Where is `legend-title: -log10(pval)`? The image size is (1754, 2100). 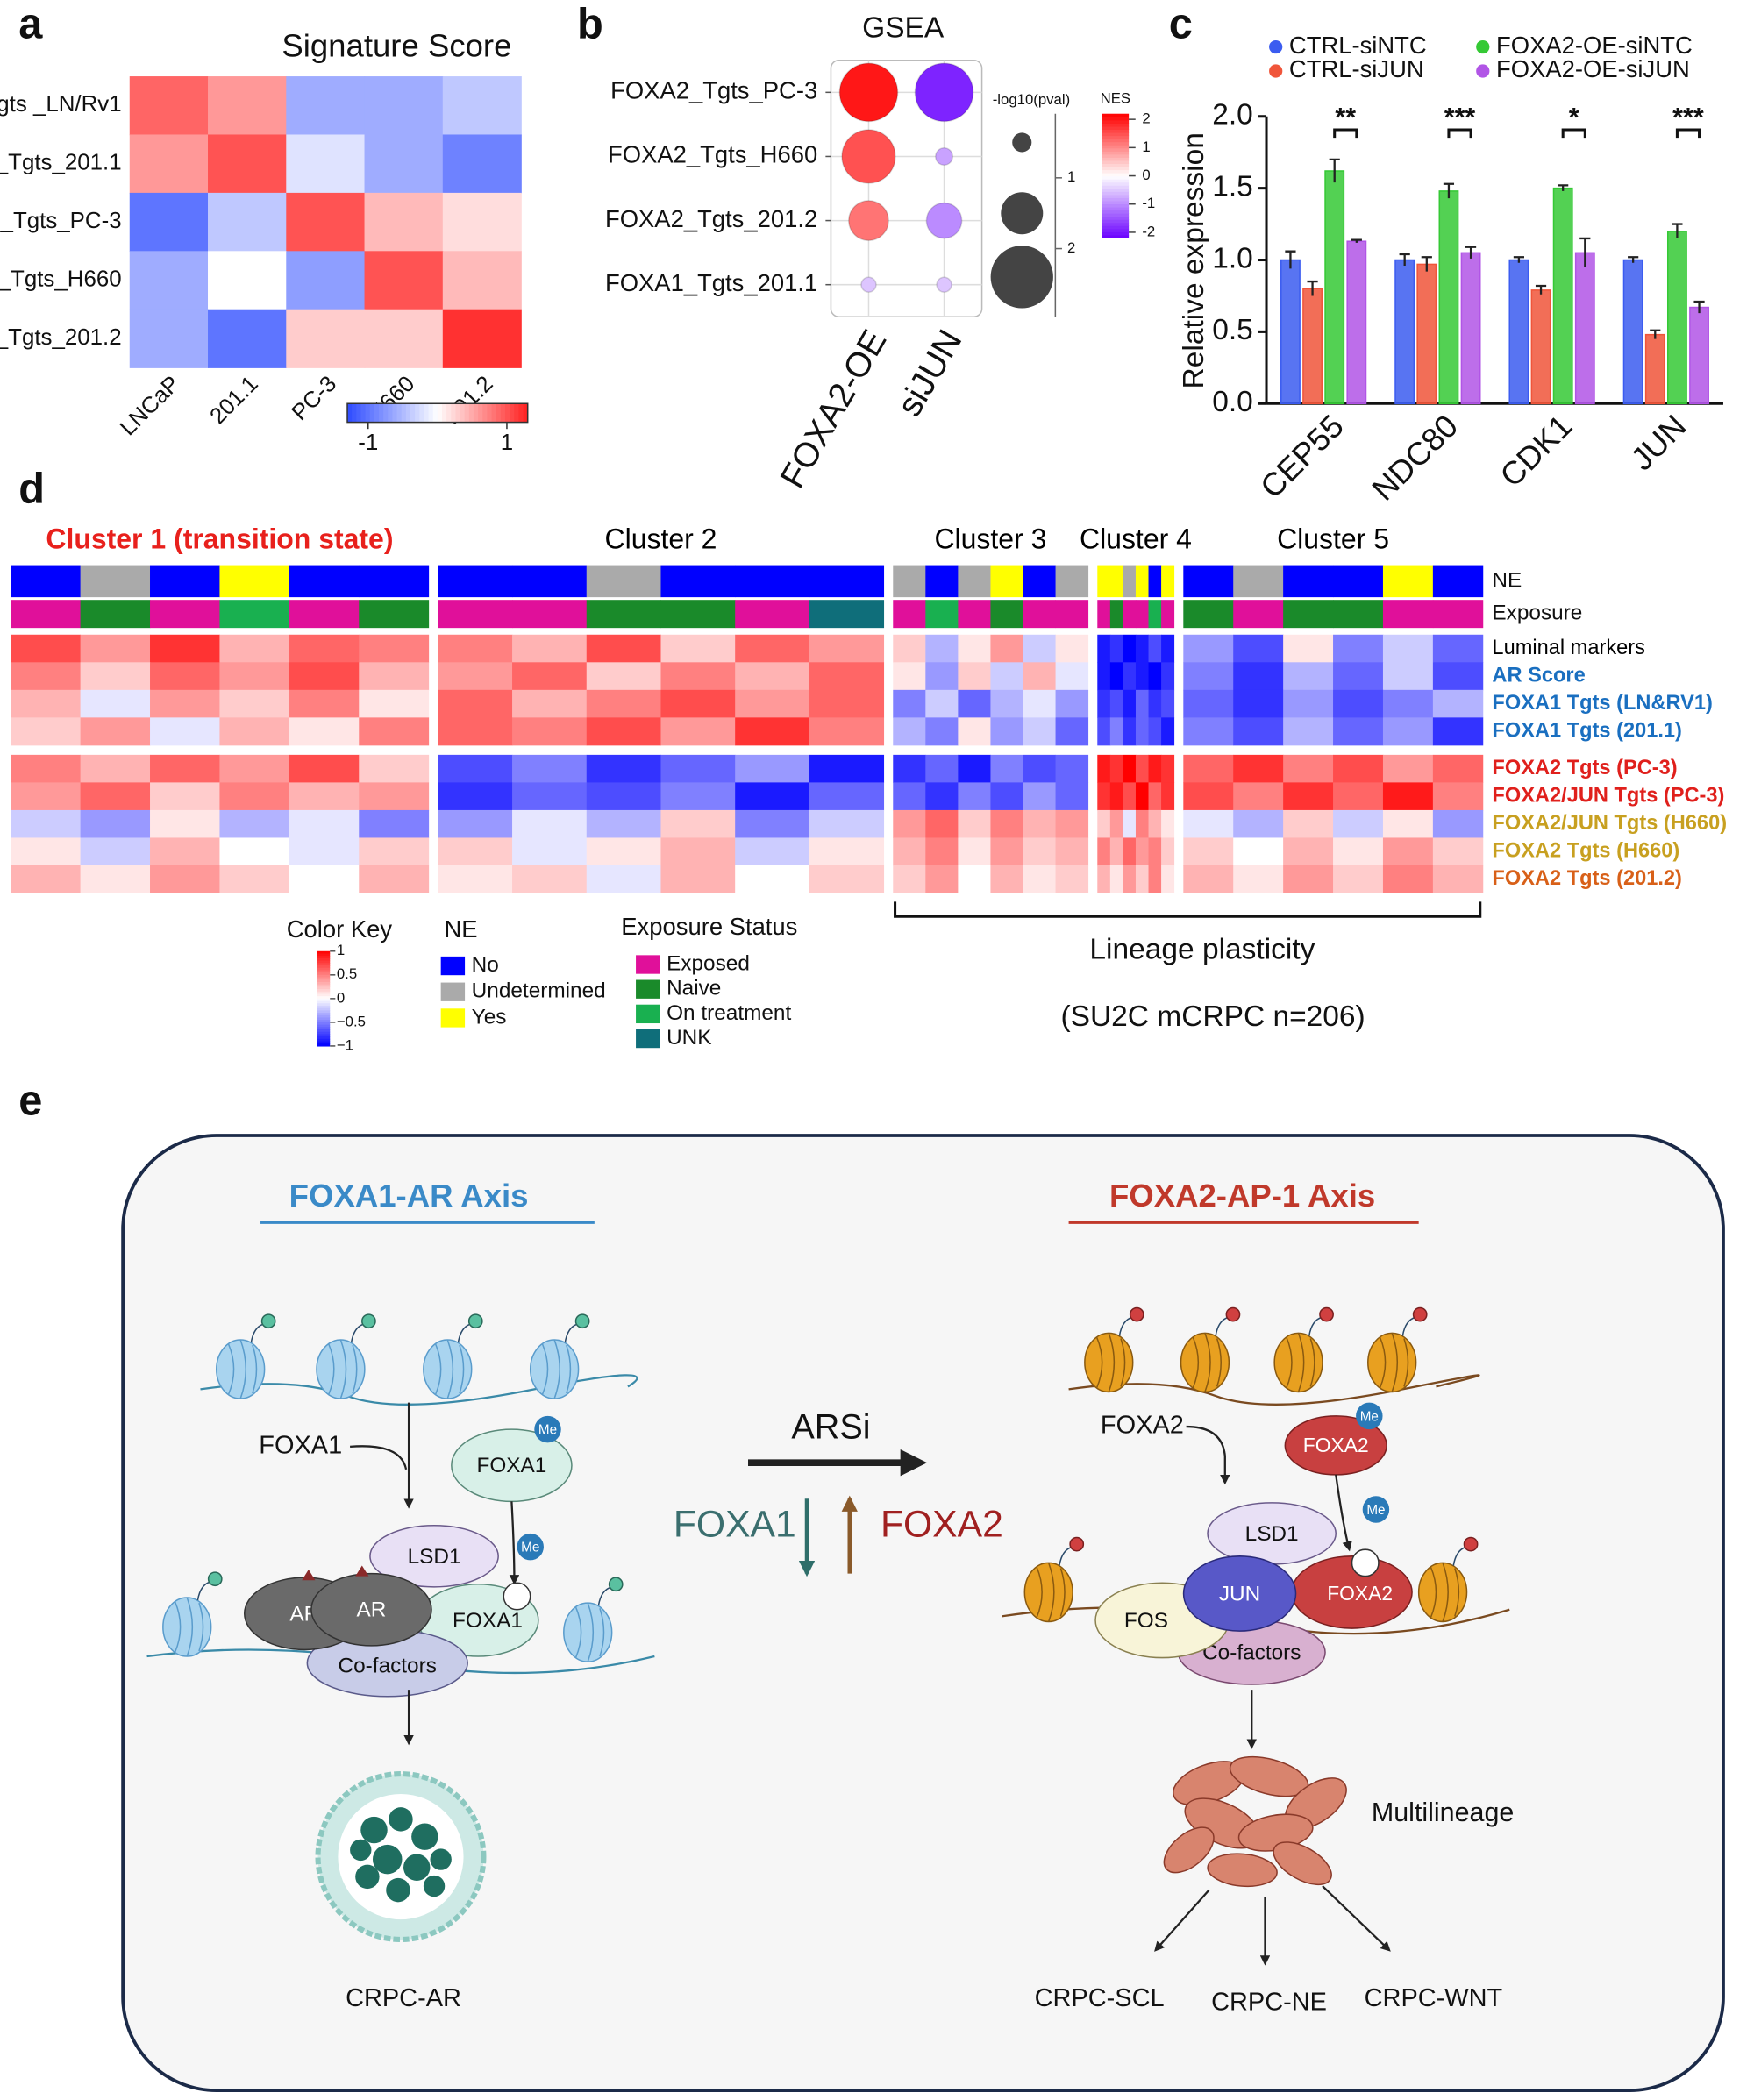
legend-title: -log10(pval) is located at coordinates (1031, 99).